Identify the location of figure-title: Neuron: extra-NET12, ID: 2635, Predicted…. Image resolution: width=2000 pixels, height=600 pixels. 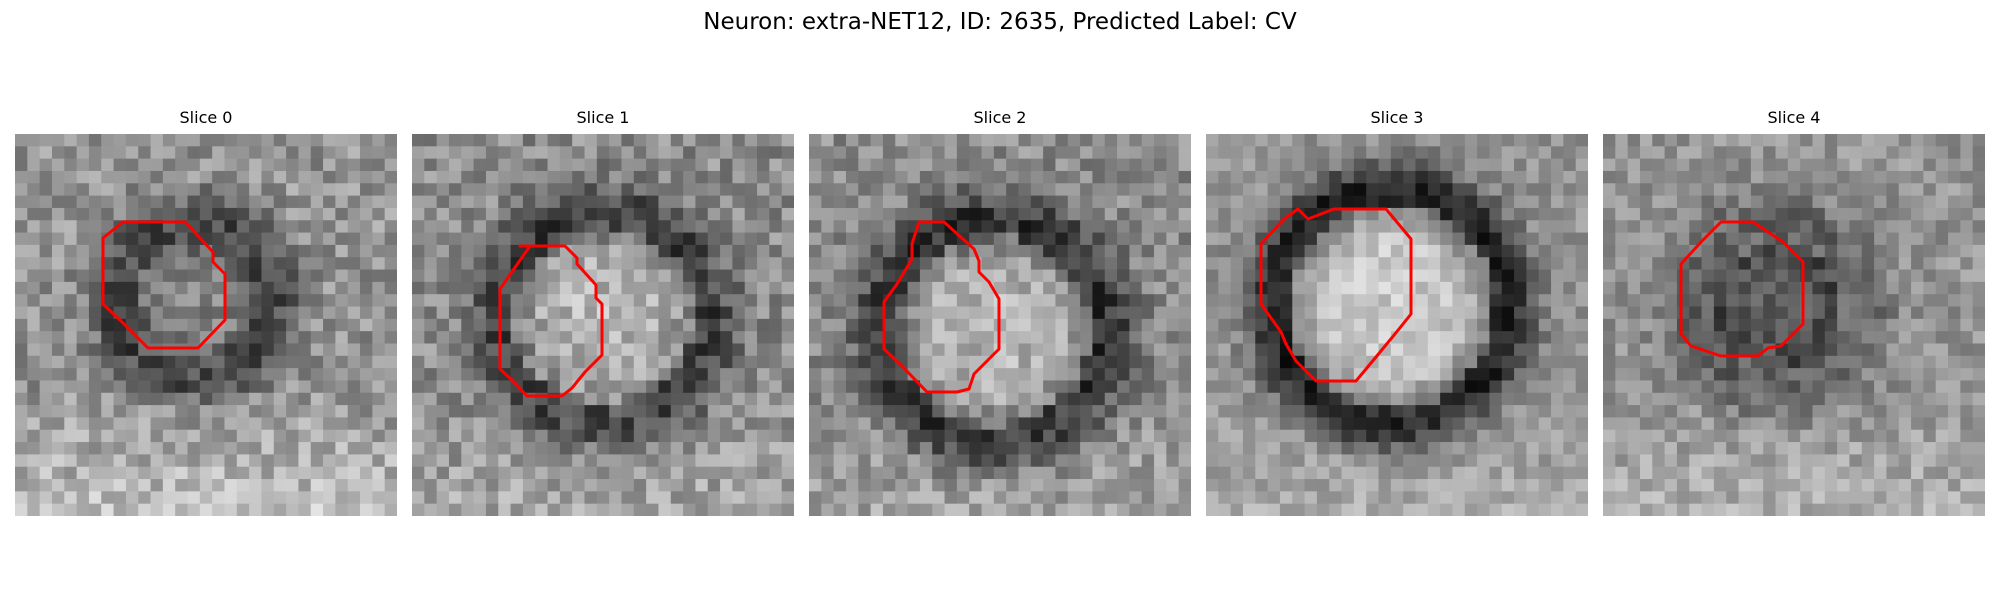
(1000, 22).